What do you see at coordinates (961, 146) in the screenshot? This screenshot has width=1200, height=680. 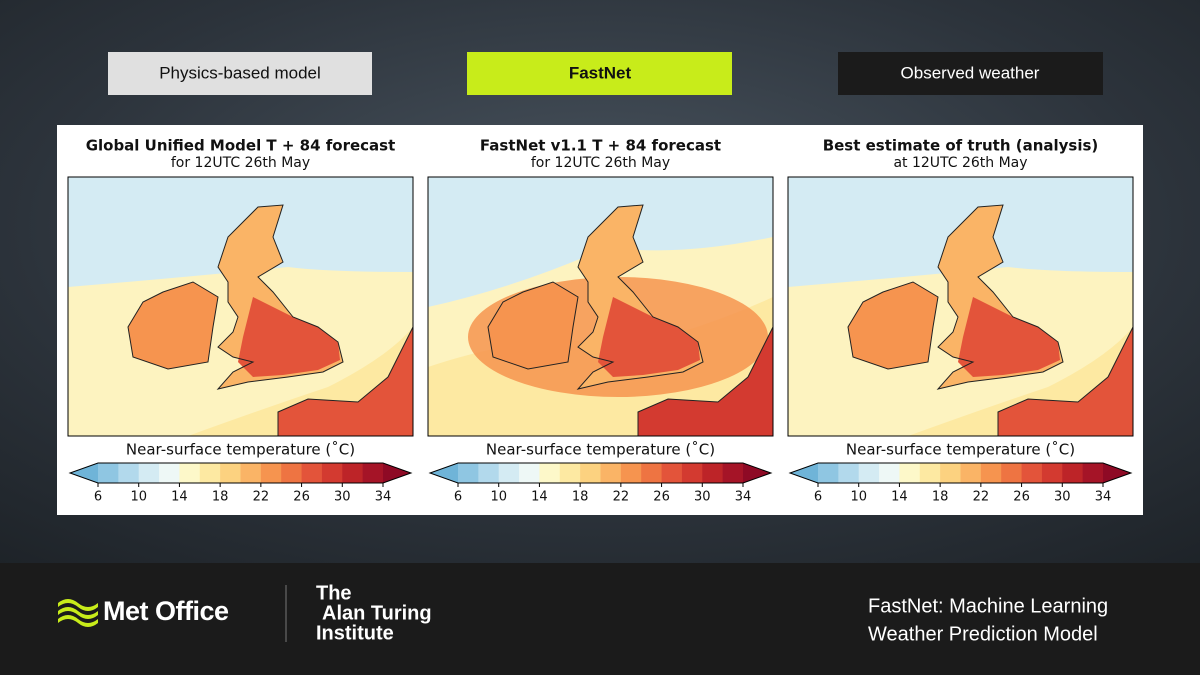 I see `map-title: Best estimate of truth (analysis)` at bounding box center [961, 146].